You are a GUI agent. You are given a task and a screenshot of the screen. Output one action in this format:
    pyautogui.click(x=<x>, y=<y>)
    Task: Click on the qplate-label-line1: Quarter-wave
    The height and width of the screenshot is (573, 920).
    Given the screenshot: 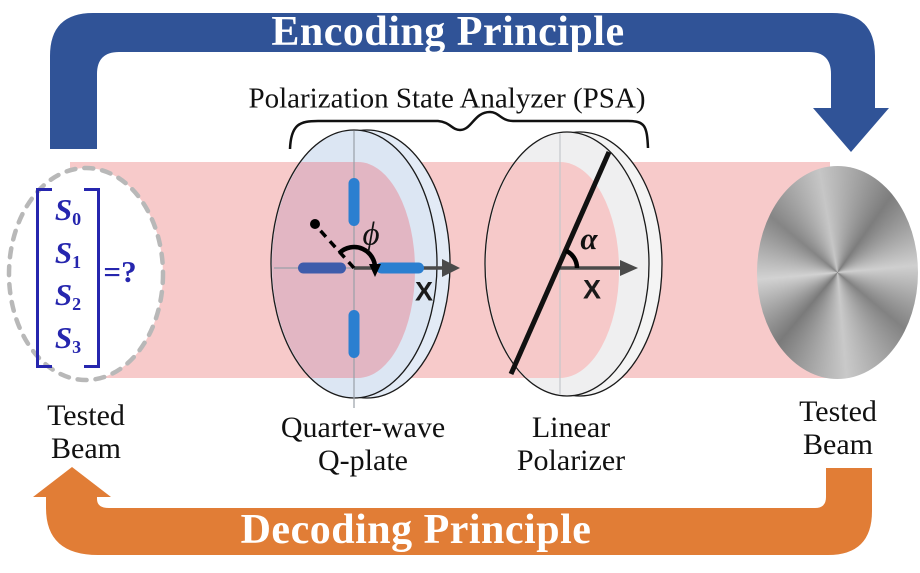 What is the action you would take?
    pyautogui.click(x=363, y=427)
    